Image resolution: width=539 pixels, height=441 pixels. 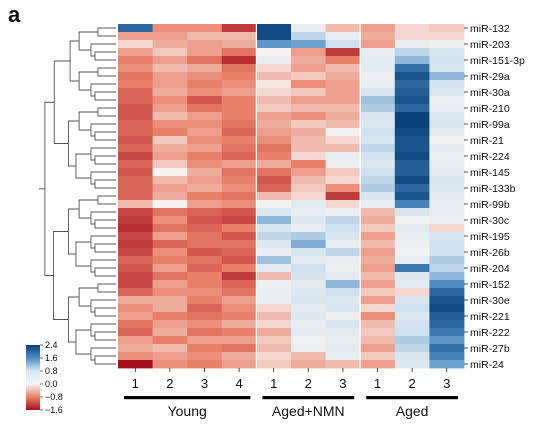 What do you see at coordinates (490, 157) in the screenshot?
I see `row-label: miR-224` at bounding box center [490, 157].